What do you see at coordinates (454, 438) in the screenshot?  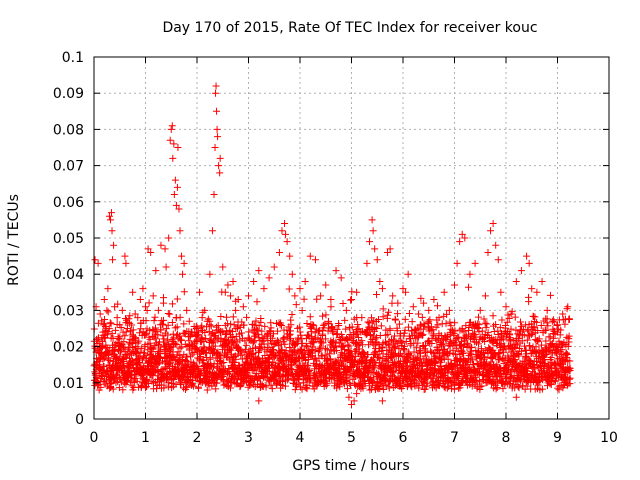 I see `x-tick-label: 7` at bounding box center [454, 438].